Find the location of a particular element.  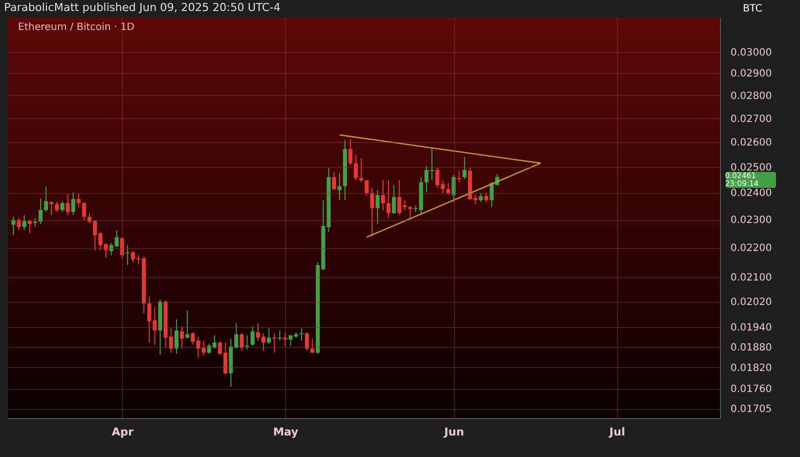

y-tick-label: 0.02900 is located at coordinates (751, 74).